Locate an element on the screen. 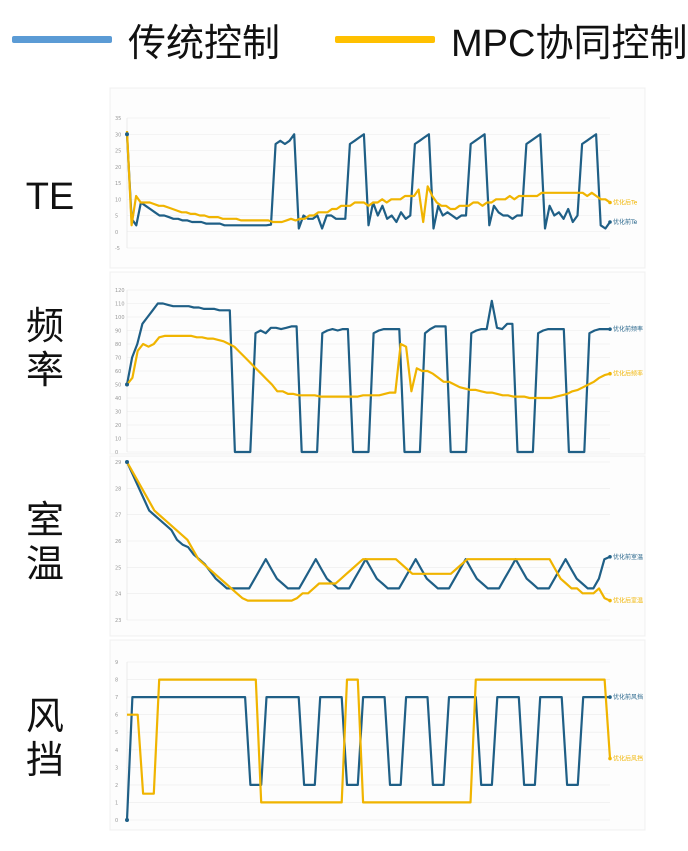 This screenshot has width=688, height=851. y-tick-label: 29 is located at coordinates (118, 463).